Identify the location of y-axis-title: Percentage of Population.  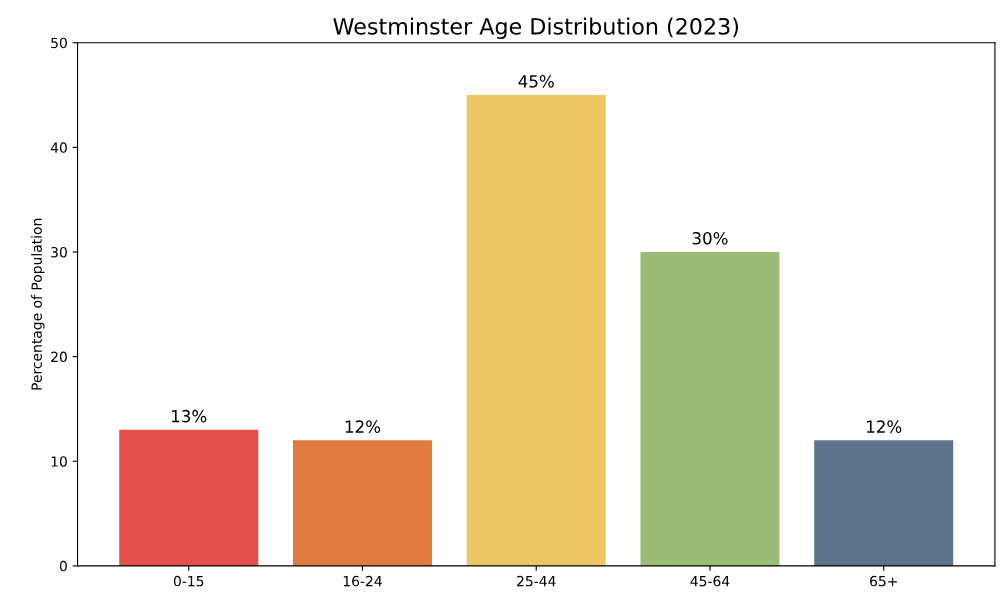
(38, 304).